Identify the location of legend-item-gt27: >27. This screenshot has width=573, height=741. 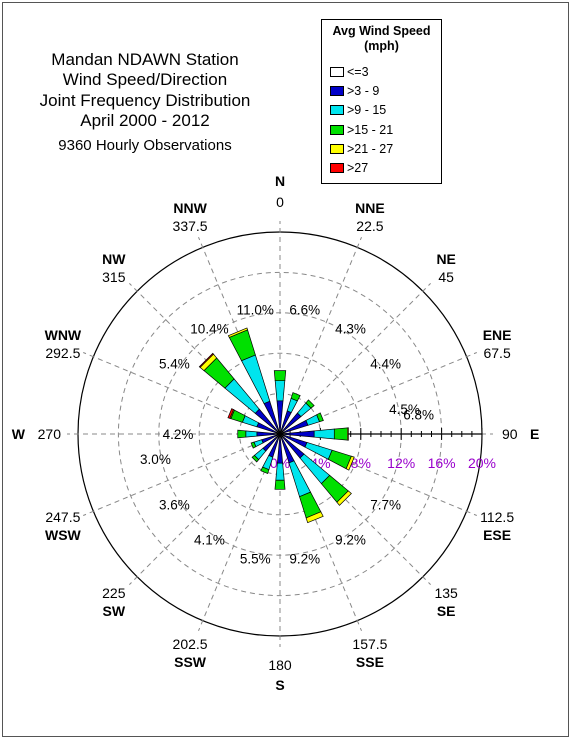
(349, 168).